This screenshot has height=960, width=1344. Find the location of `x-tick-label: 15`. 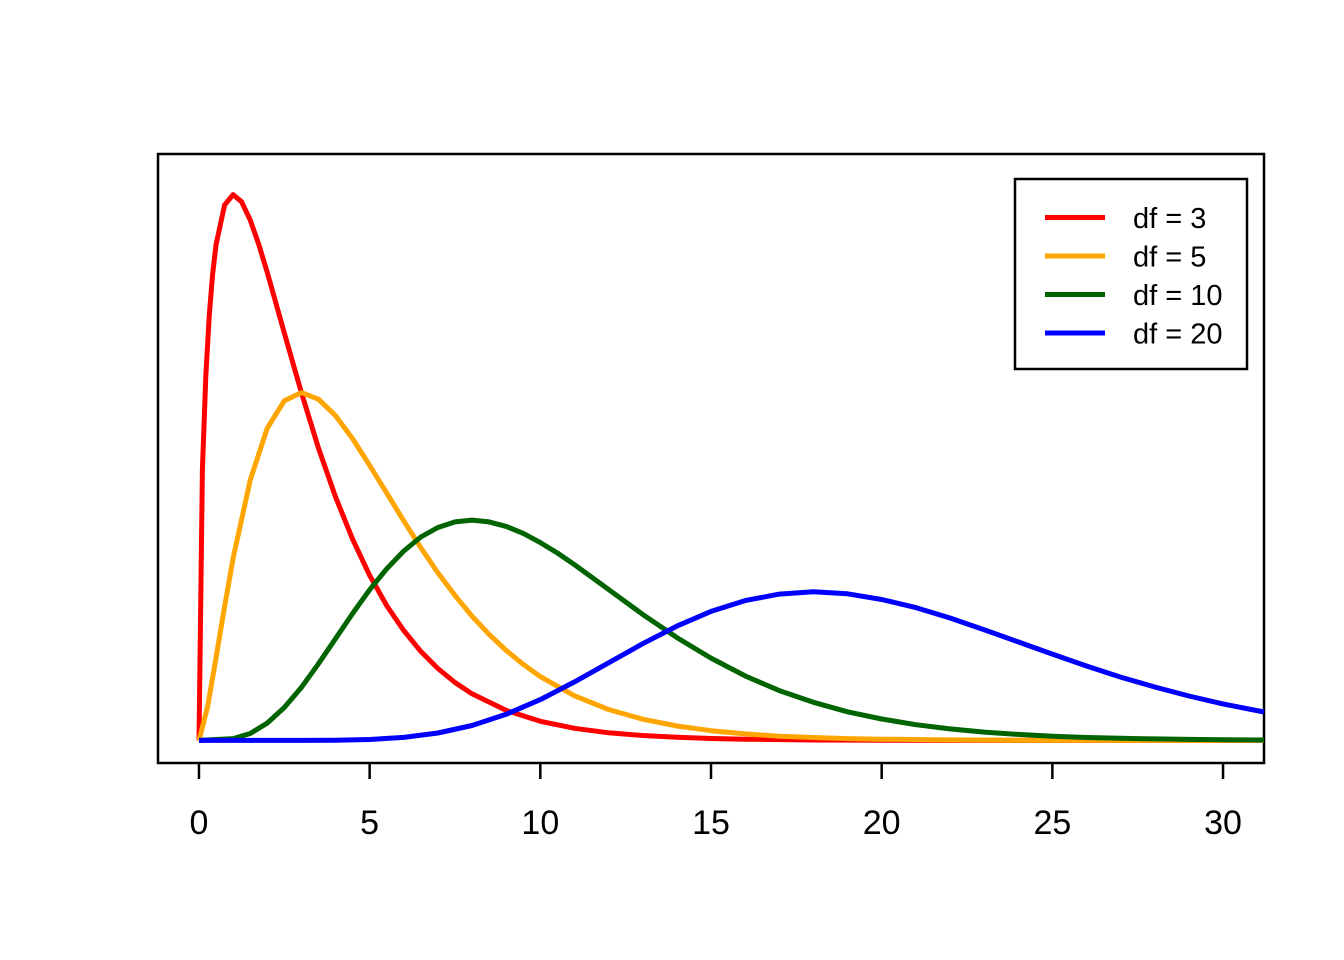

x-tick-label: 15 is located at coordinates (711, 823).